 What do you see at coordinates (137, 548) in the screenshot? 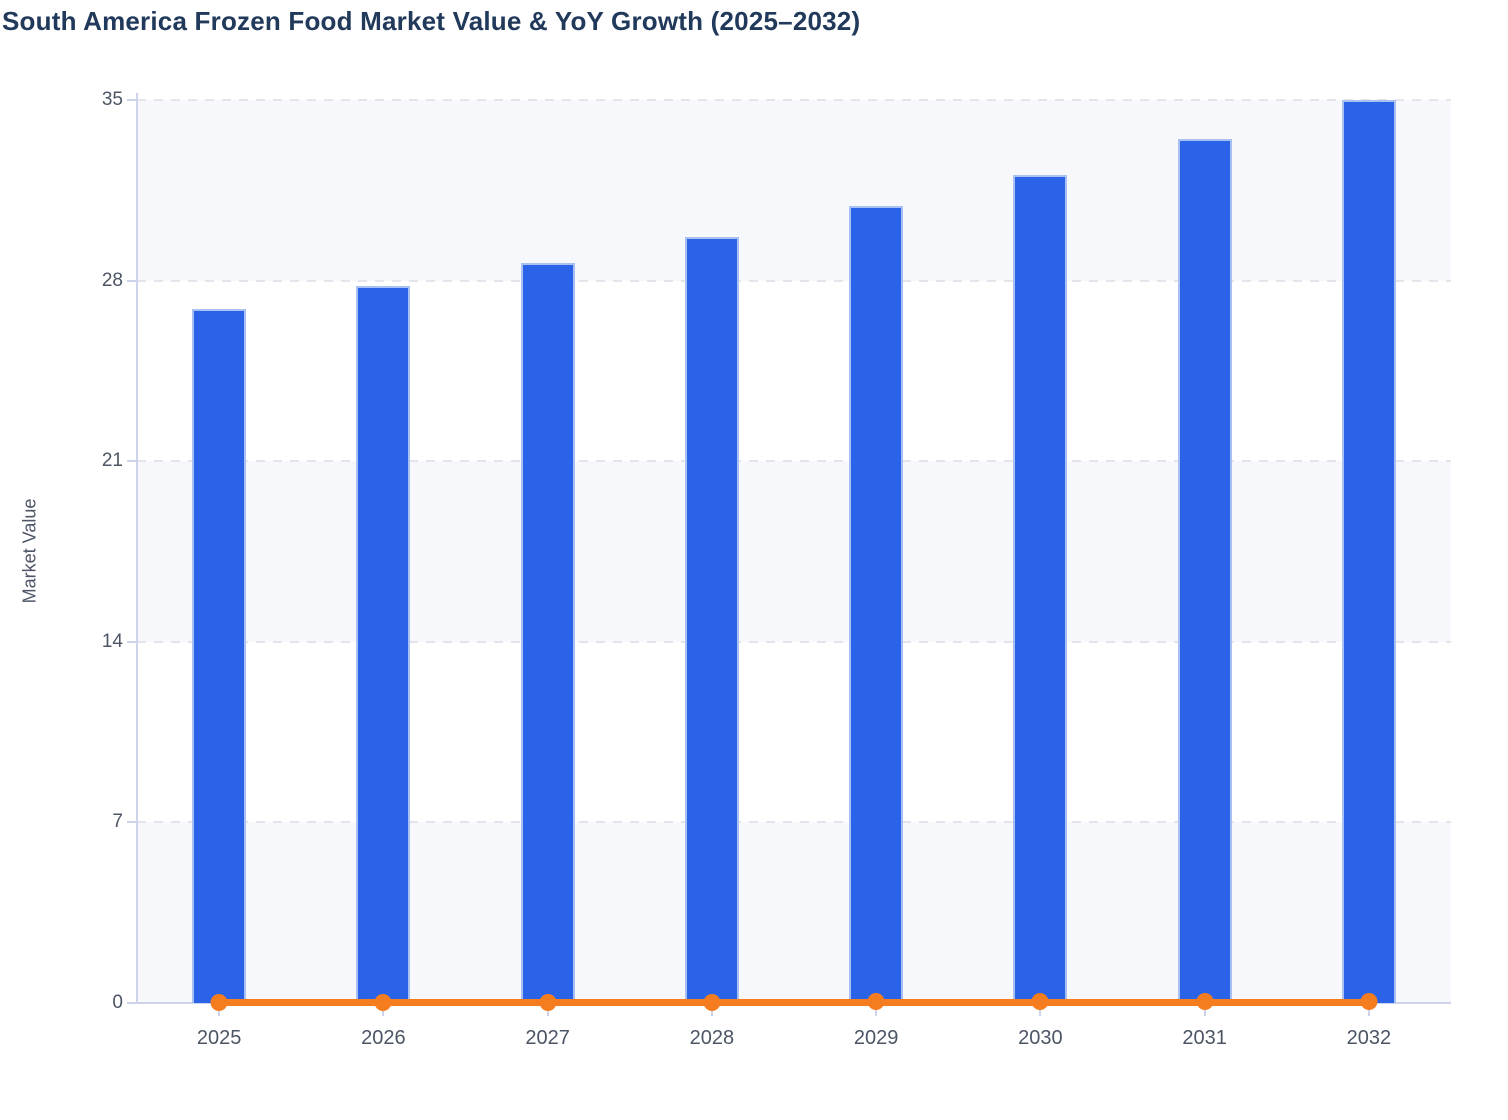
I see `y-axis-line` at bounding box center [137, 548].